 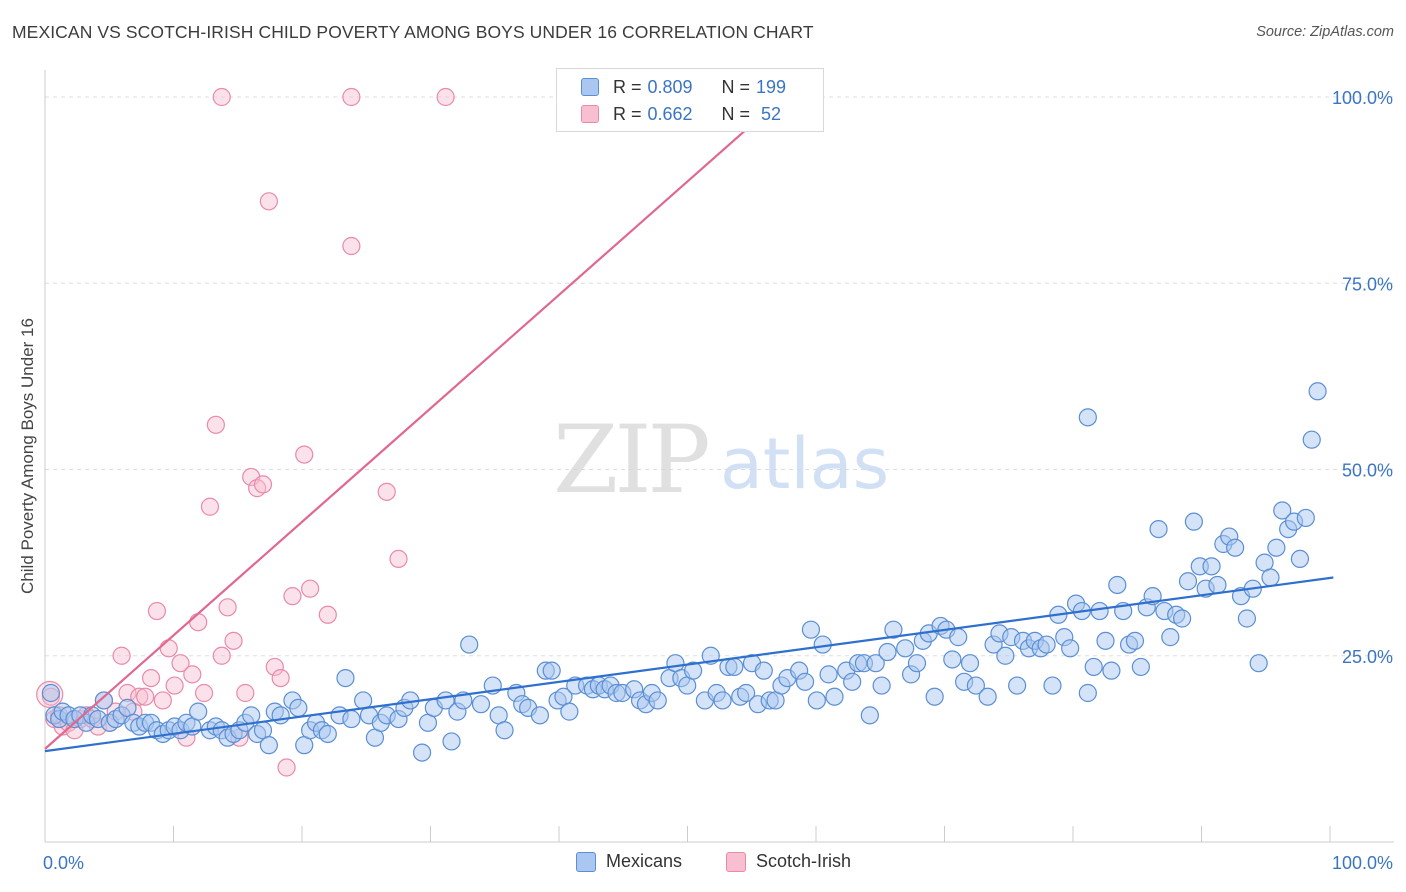 What do you see at coordinates (769, 113) in the screenshot?
I see `legend-n-value: 52` at bounding box center [769, 113].